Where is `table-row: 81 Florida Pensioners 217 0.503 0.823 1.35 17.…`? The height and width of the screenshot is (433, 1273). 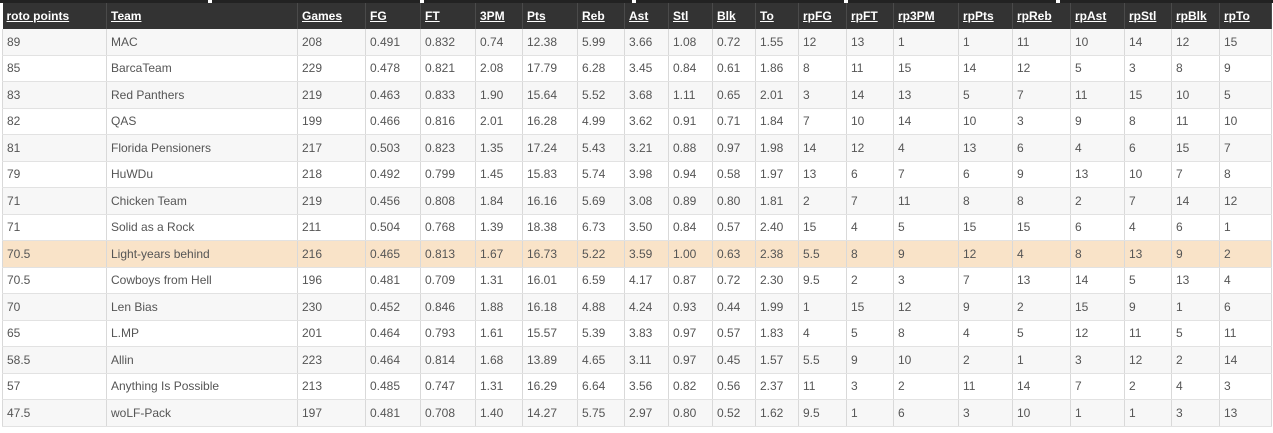
table-row: 81 Florida Pensioners 217 0.503 0.823 1.35 17.… is located at coordinates (637, 148).